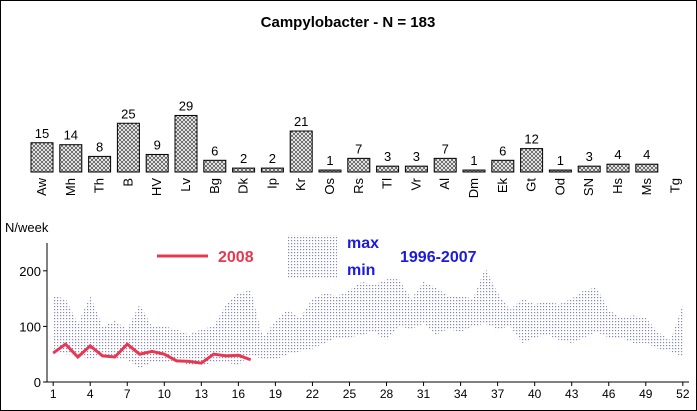 The image size is (697, 411). Describe the element at coordinates (531, 185) in the screenshot. I see `x-tick-label: Gt` at that location.